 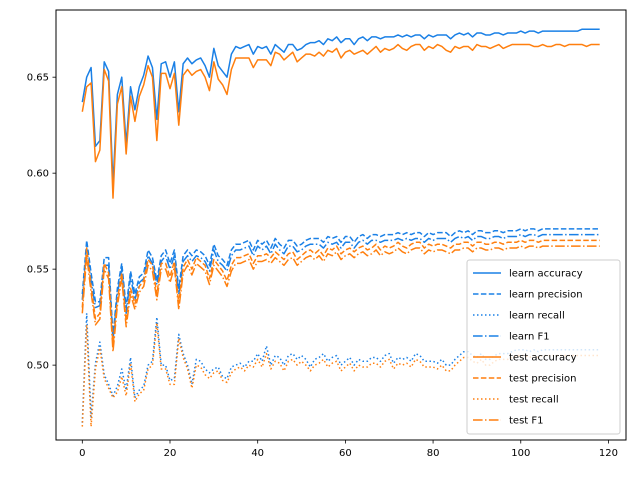 I want to click on x-tick-label: 120, so click(x=608, y=453).